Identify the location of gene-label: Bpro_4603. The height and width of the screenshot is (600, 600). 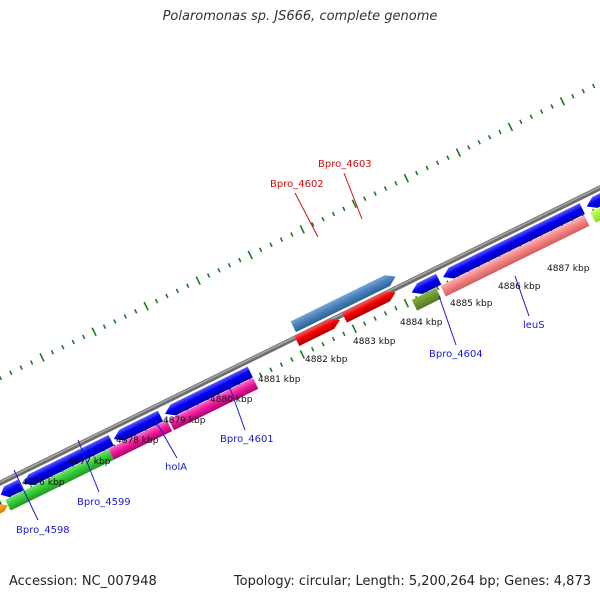
(345, 164).